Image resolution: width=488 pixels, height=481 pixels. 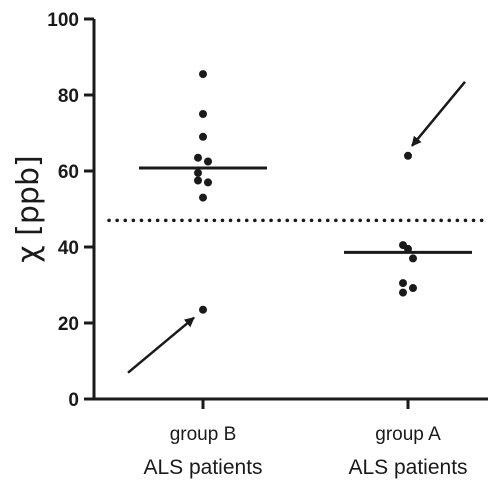 What do you see at coordinates (68, 248) in the screenshot?
I see `y-tick-label: 40` at bounding box center [68, 248].